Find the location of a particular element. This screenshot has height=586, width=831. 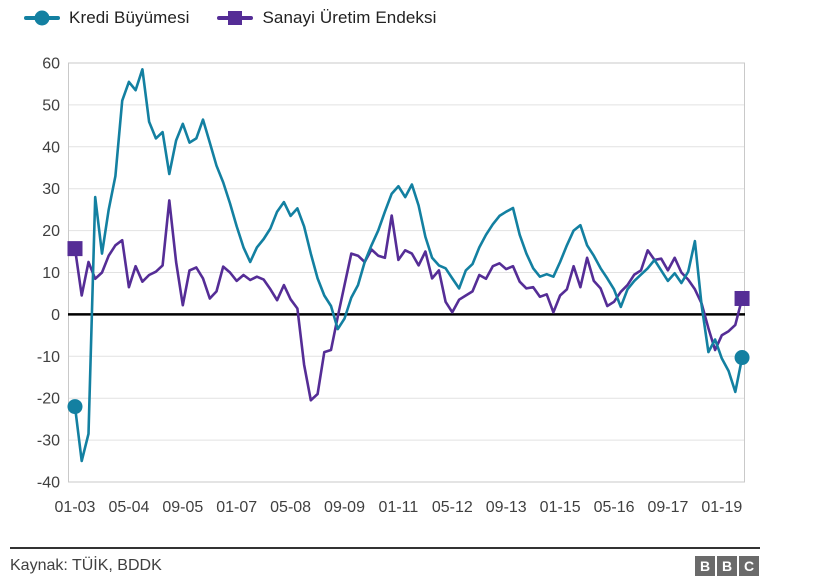

x-axis-label: 09-13 is located at coordinates (506, 507).